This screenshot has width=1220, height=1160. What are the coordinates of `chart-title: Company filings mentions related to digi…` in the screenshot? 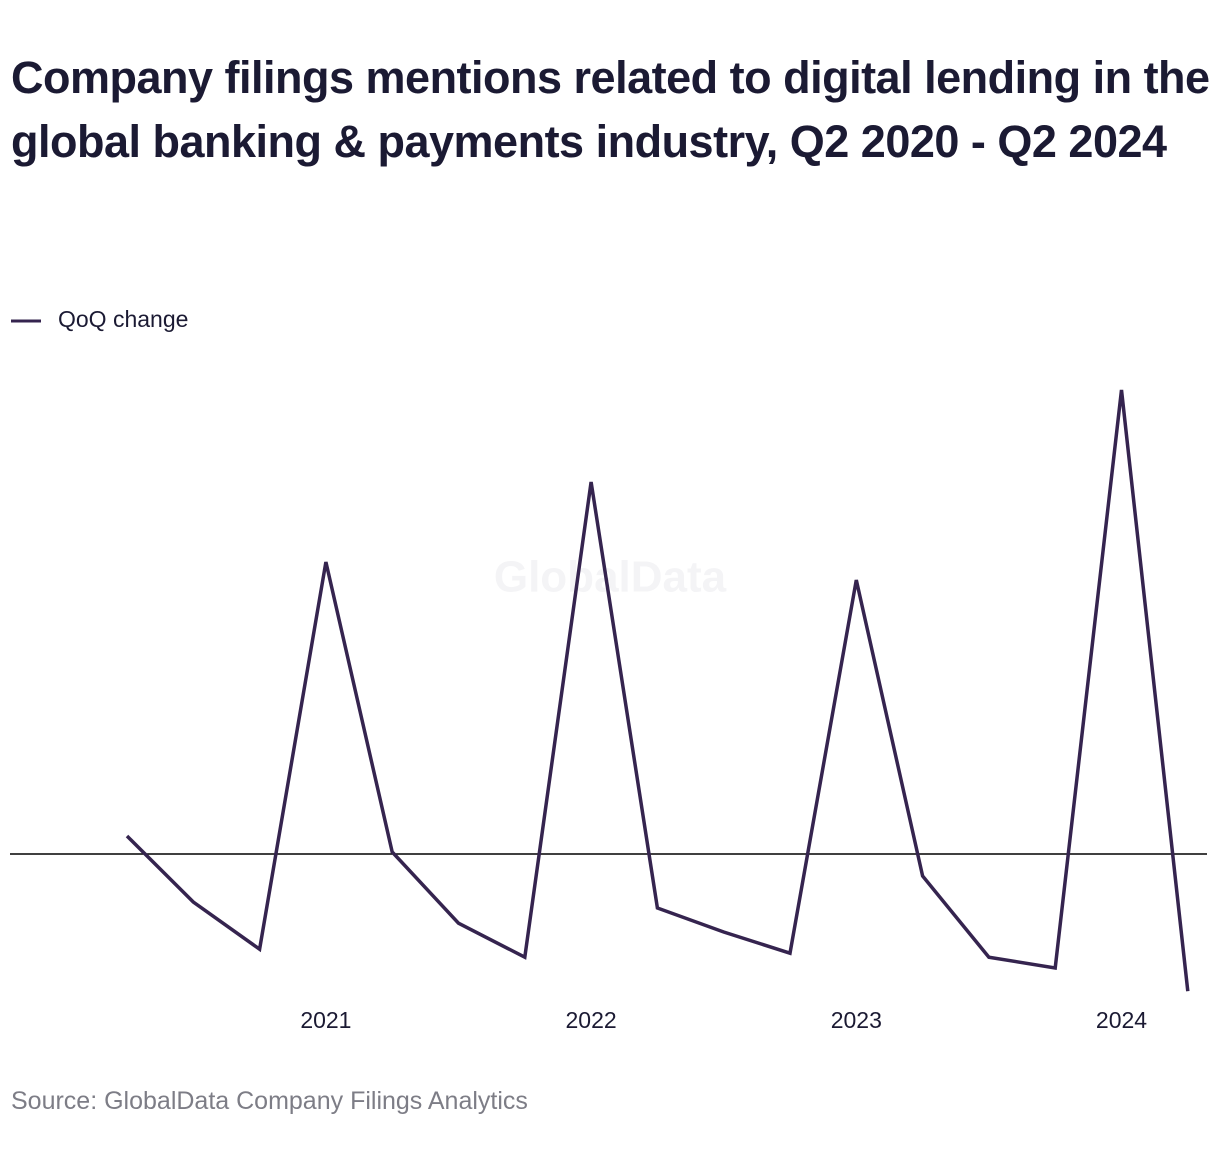 It's located at (610, 109).